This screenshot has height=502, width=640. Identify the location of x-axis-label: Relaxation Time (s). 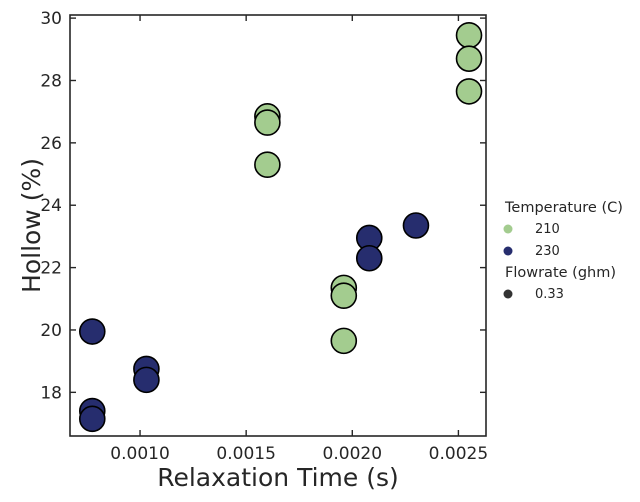
(278, 477).